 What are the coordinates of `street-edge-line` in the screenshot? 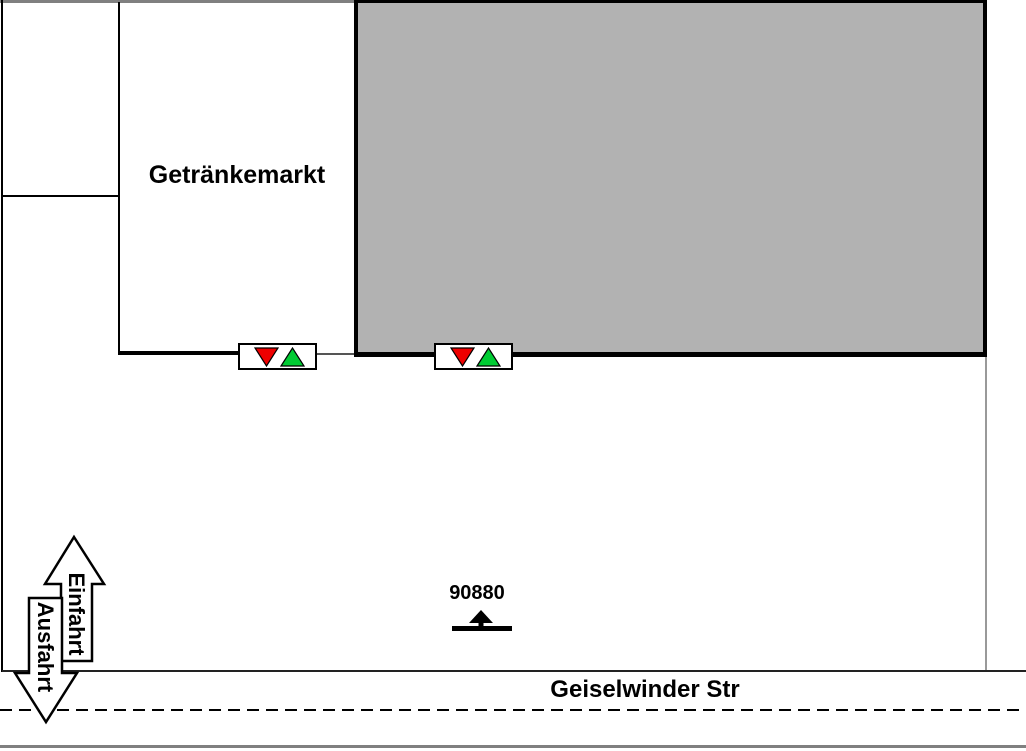 It's located at (514, 671).